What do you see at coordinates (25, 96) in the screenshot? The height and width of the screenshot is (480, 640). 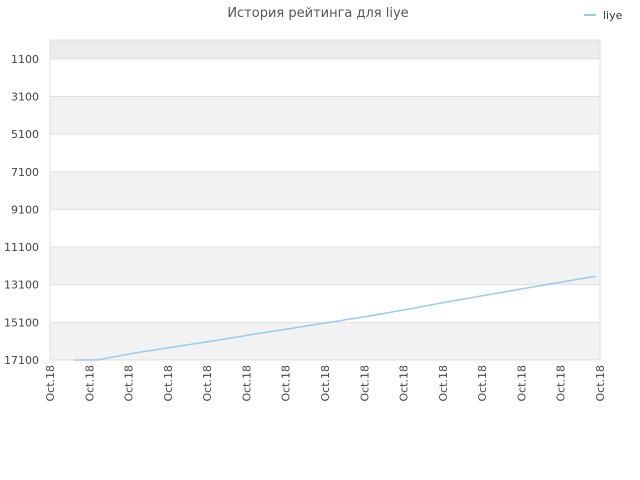 I see `y-tick-label: 3100` at bounding box center [25, 96].